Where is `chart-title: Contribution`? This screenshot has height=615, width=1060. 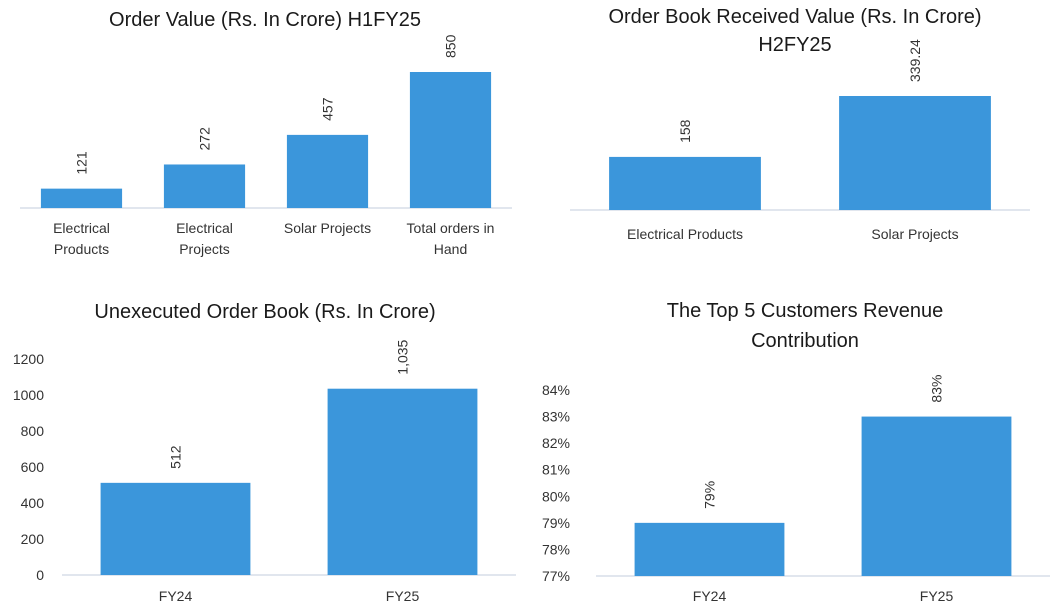 chart-title: Contribution is located at coordinates (805, 341).